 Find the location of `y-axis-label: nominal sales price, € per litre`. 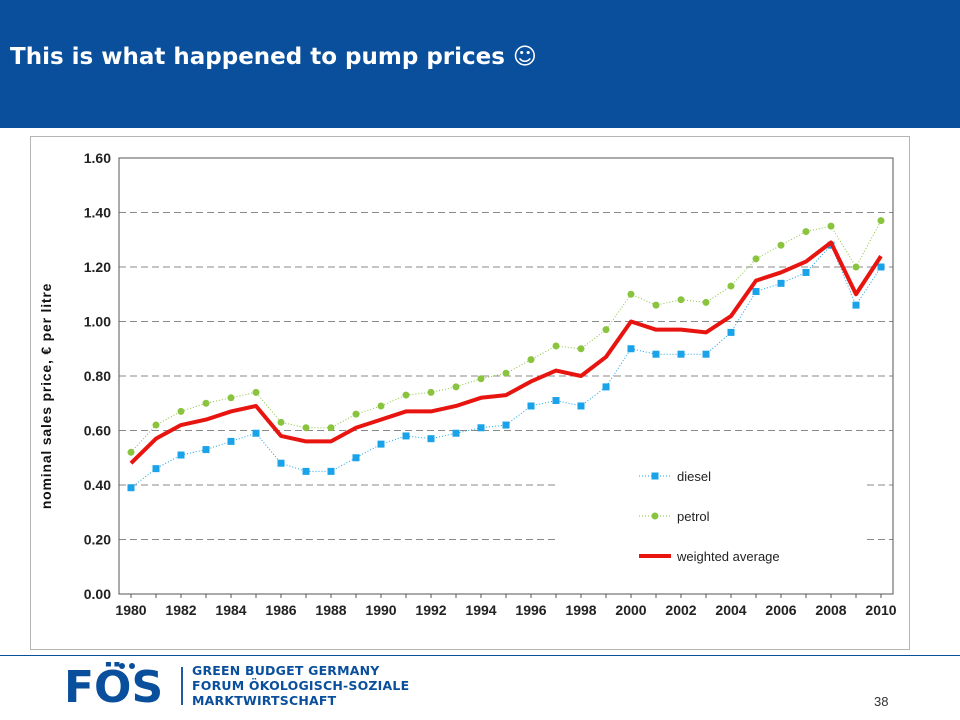

y-axis-label: nominal sales price, € per litre is located at coordinates (46, 396).